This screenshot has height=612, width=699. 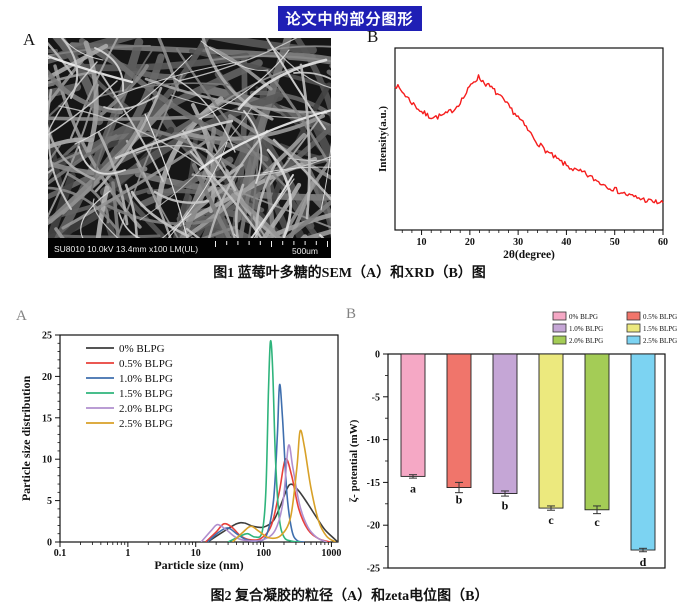 What do you see at coordinates (422, 242) in the screenshot?
I see `tick-label: 10` at bounding box center [422, 242].